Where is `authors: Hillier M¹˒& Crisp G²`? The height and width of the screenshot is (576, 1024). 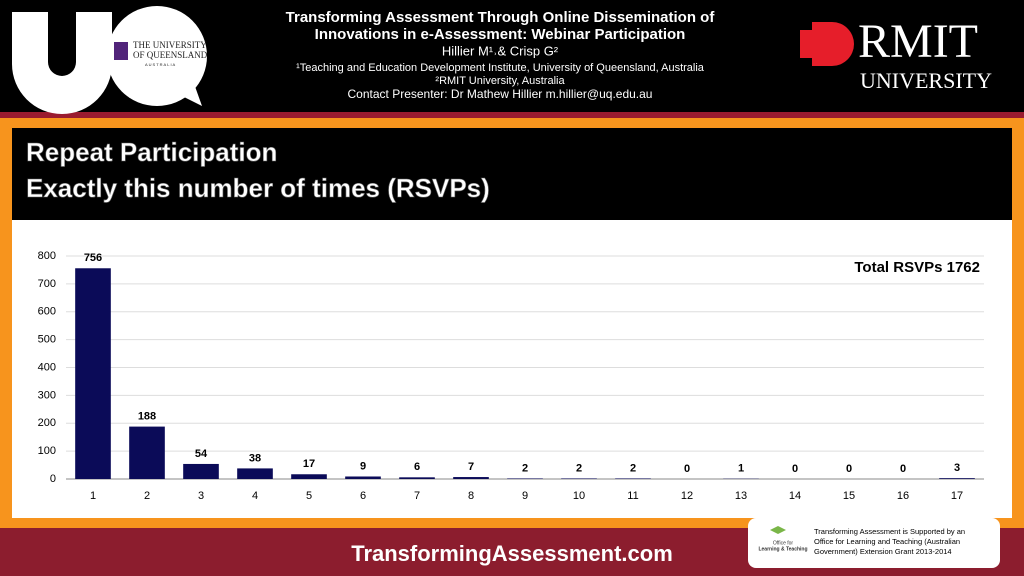 authors: Hillier M¹˒& Crisp G² is located at coordinates (500, 50).